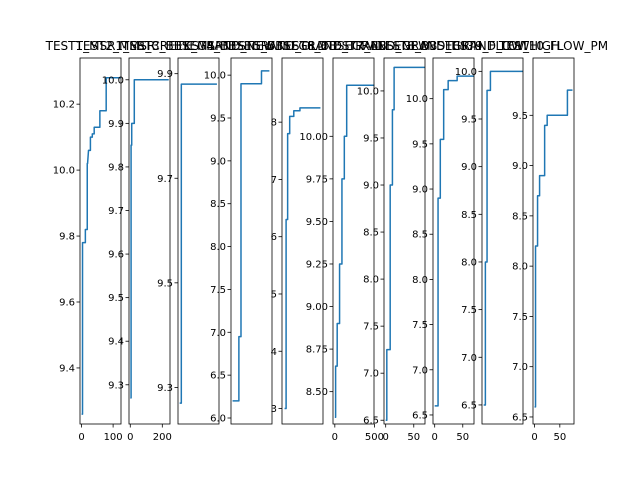 This screenshot has height=480, width=640. What do you see at coordinates (317, 222) in the screenshot?
I see `y-tick-label: 9.50` at bounding box center [317, 222].